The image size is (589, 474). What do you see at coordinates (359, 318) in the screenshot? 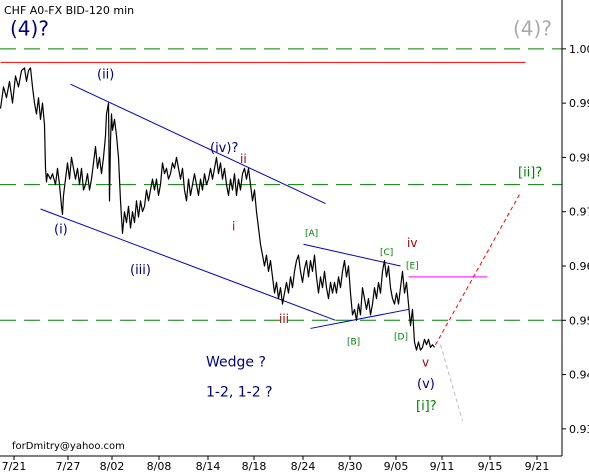
I see `wedge-bottom-line` at bounding box center [359, 318].